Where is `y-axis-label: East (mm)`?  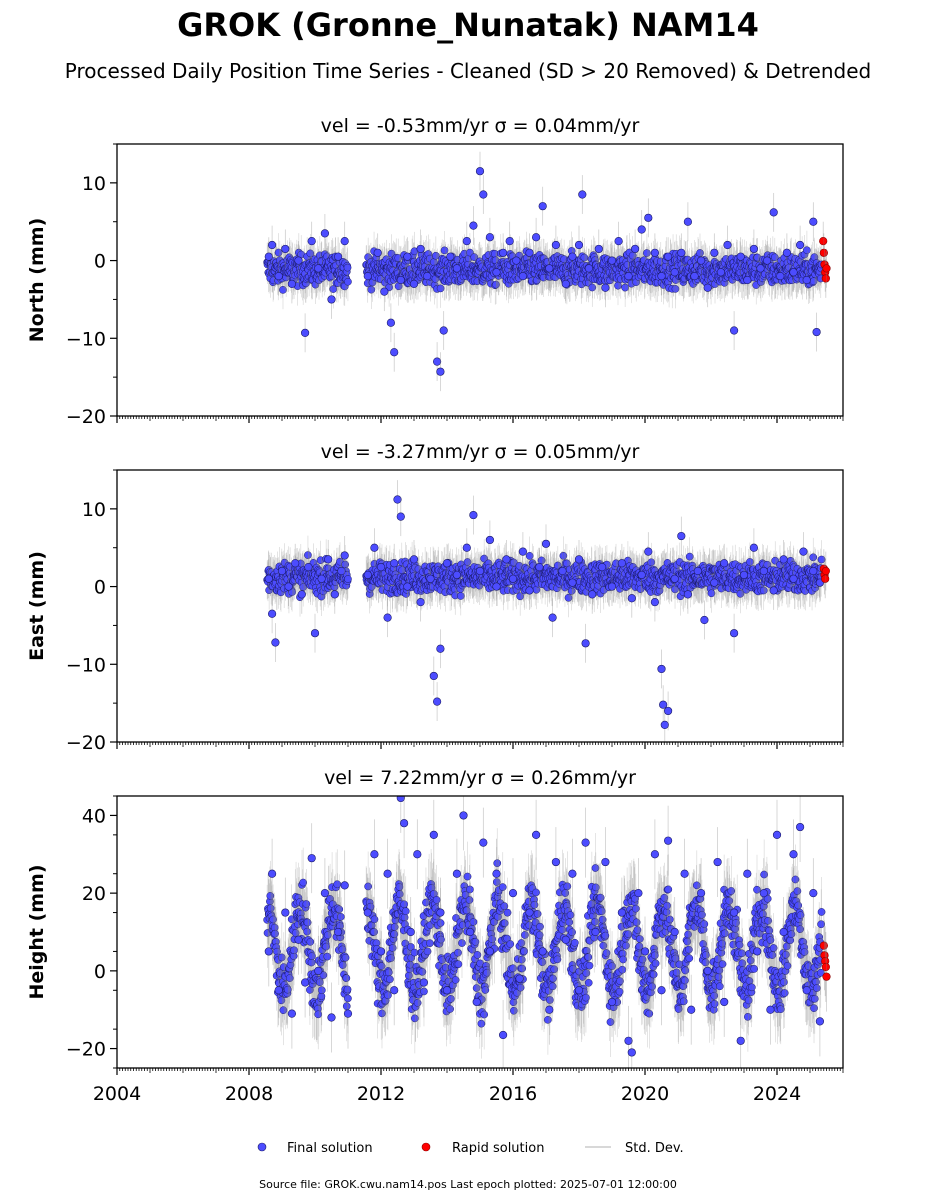
y-axis-label: East (mm) is located at coordinates (37, 606).